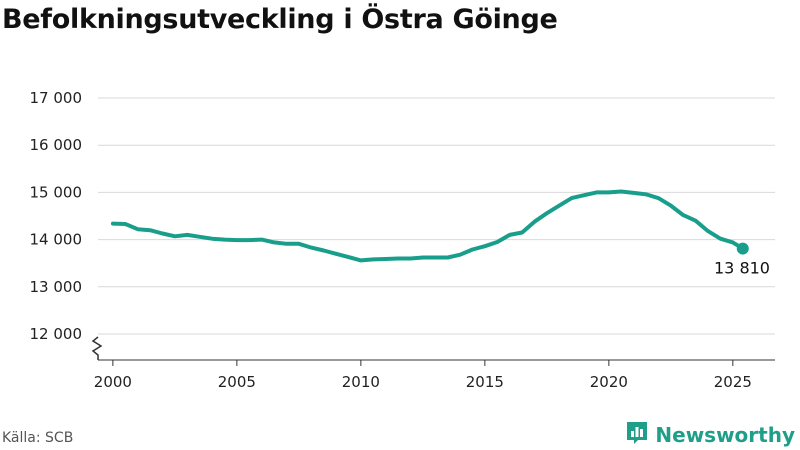  I want to click on x-axis, so click(436, 362).